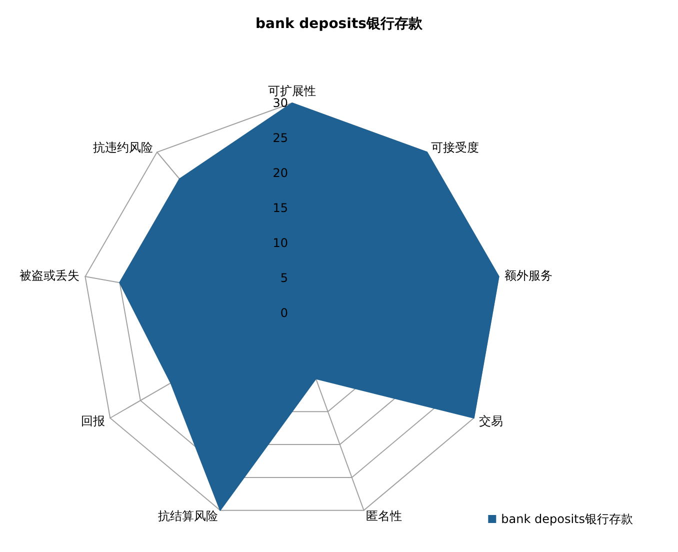 This screenshot has height=552, width=678. Describe the element at coordinates (292, 91) in the screenshot. I see `spoke-label: 可扩展性` at that location.